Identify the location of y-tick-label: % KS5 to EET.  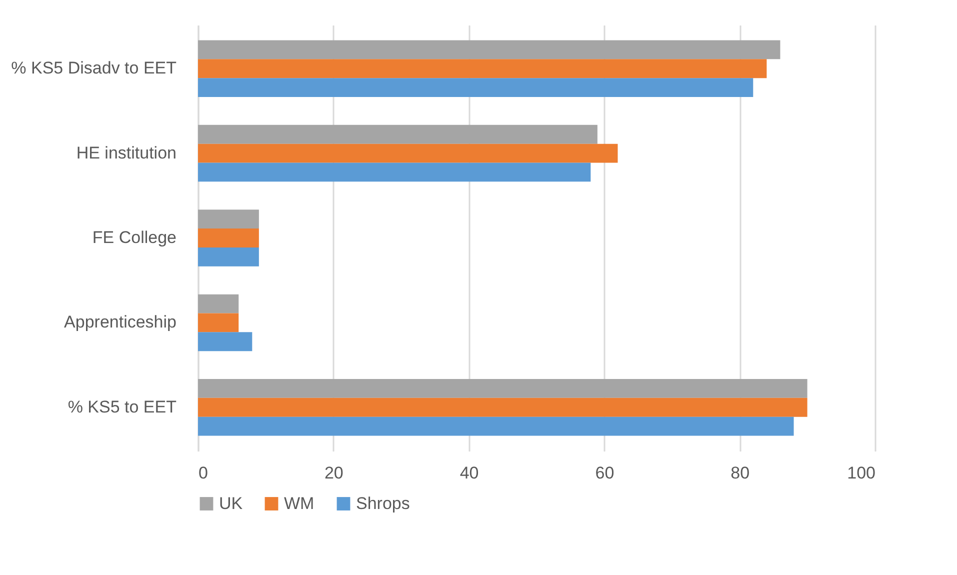
(122, 406).